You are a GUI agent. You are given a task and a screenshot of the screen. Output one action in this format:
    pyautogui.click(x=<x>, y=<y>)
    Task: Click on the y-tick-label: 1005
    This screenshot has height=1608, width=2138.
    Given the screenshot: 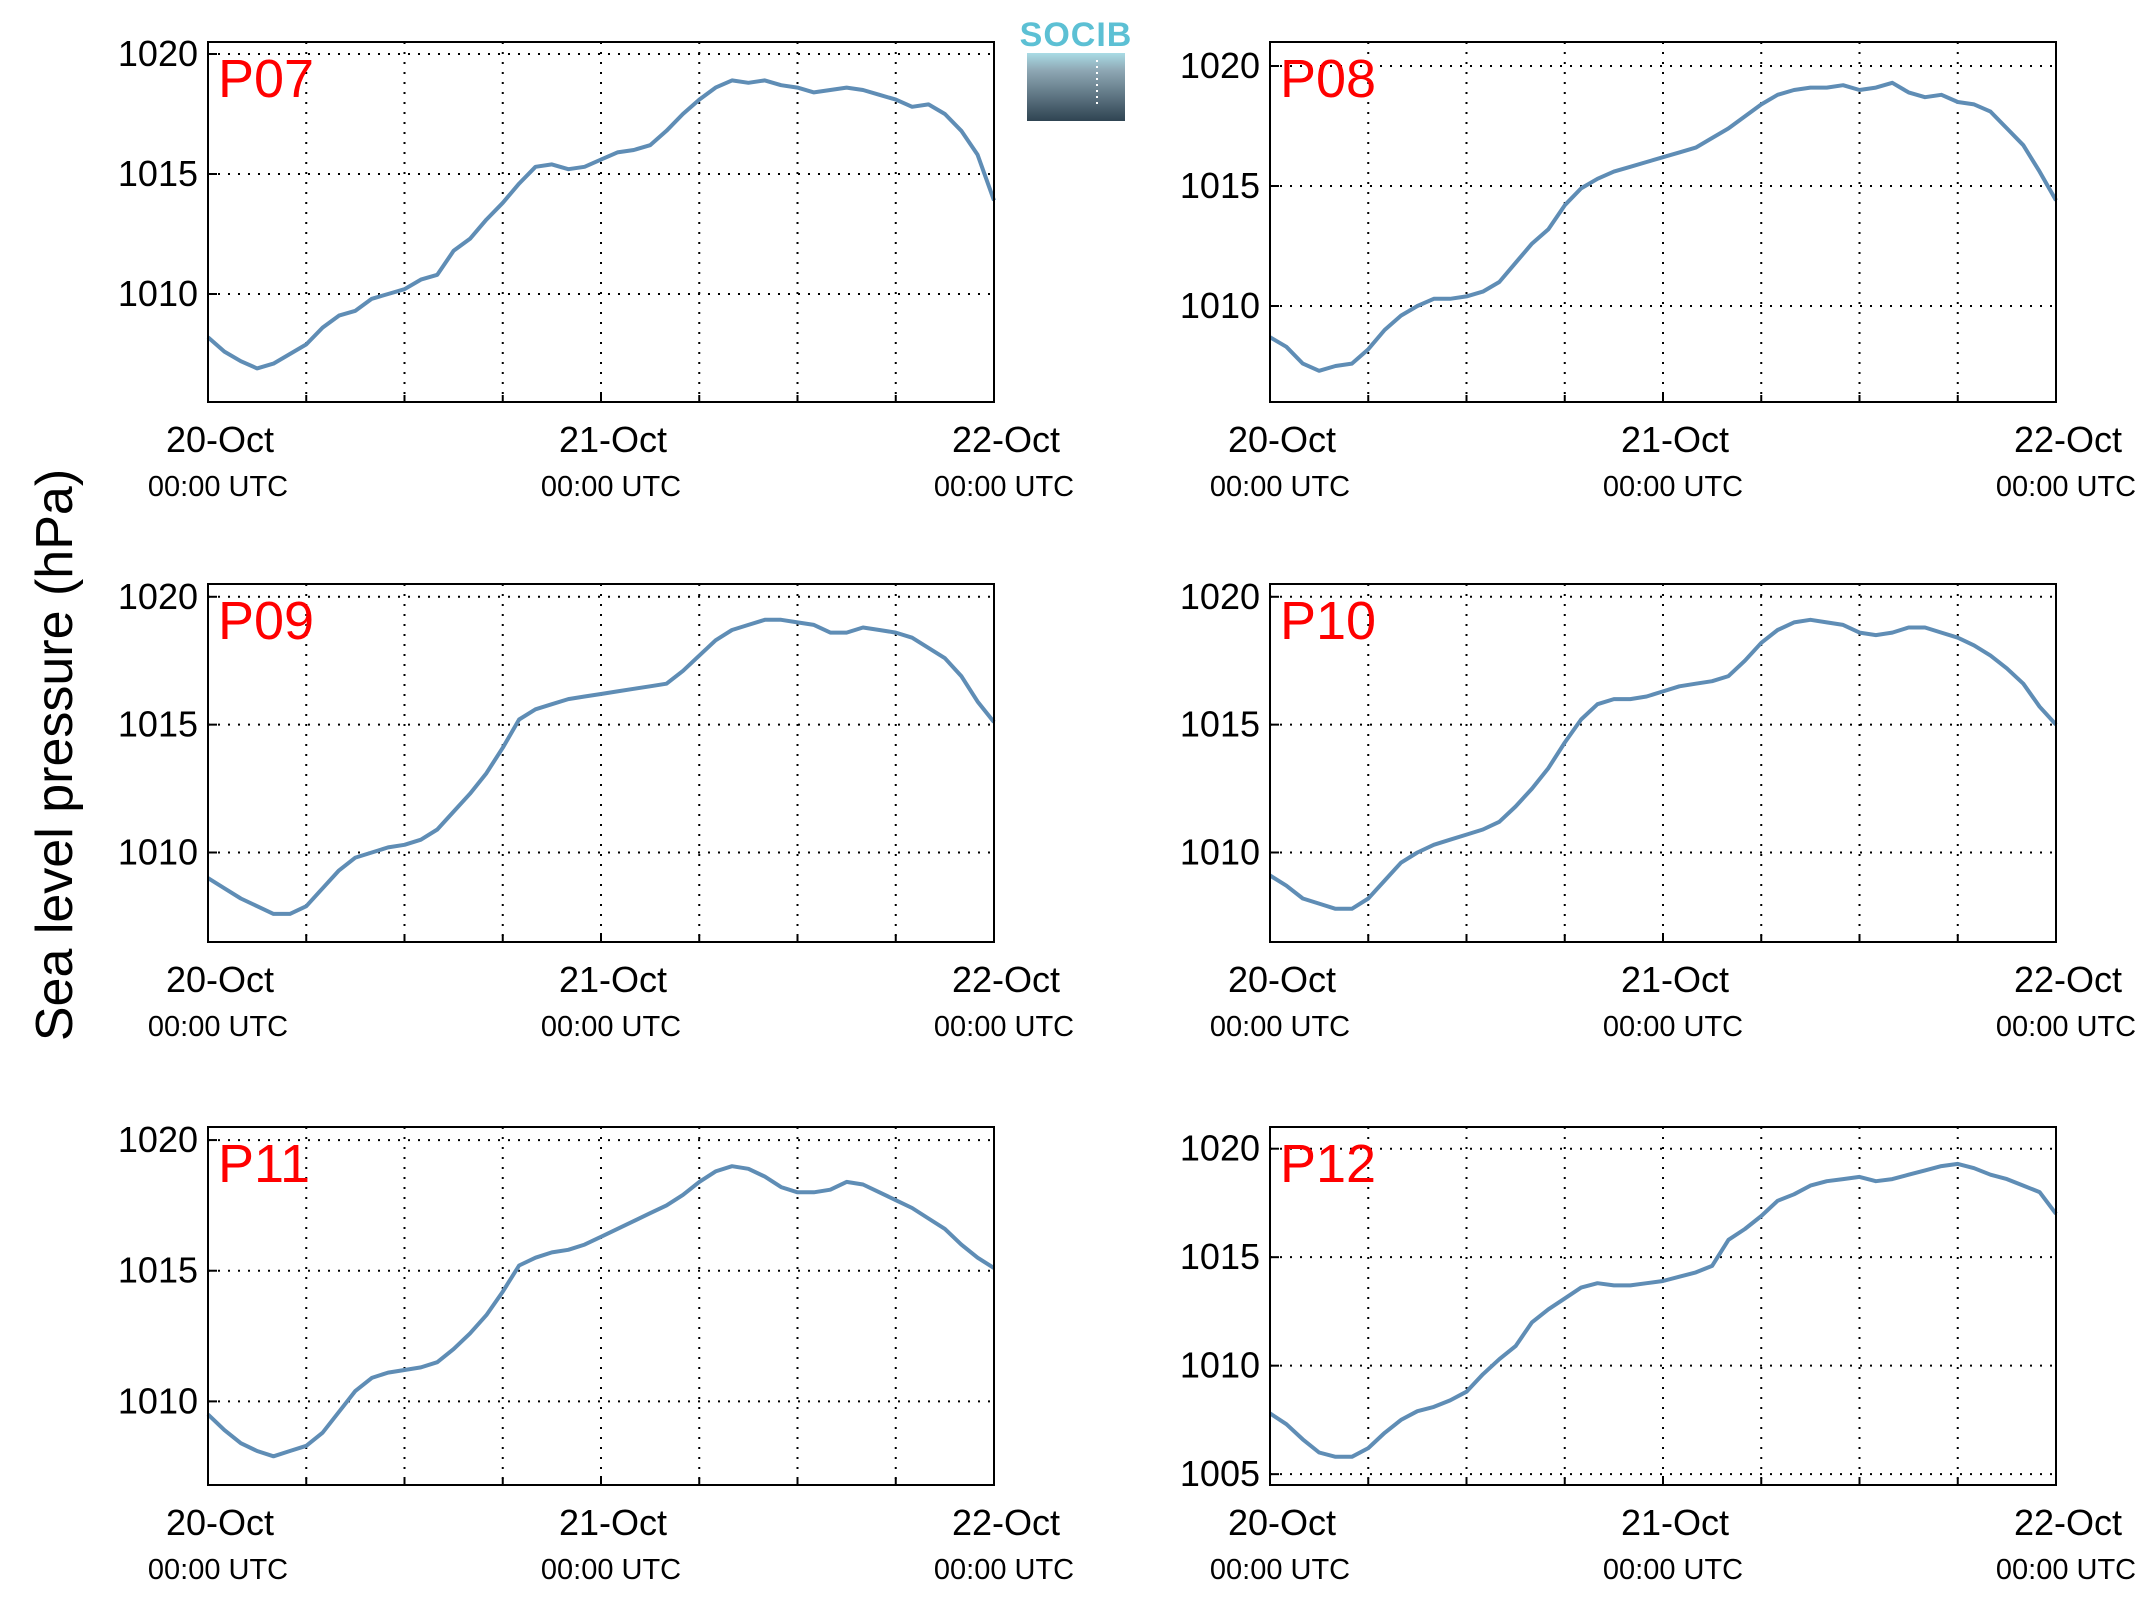 What is the action you would take?
    pyautogui.click(x=1220, y=1473)
    